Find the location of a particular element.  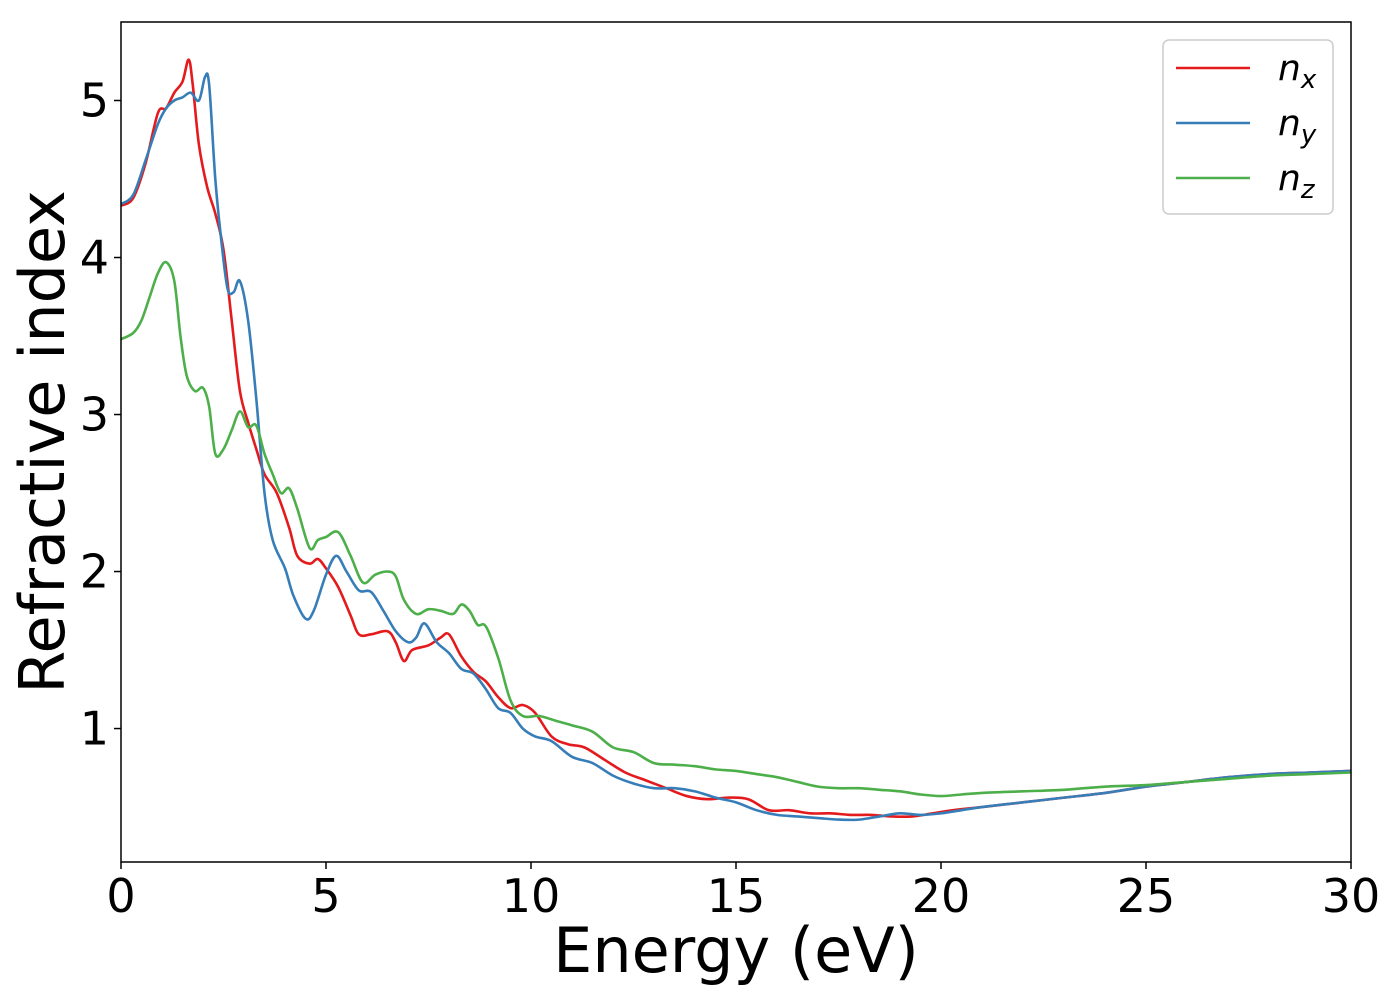

x-tick-label: 25 is located at coordinates (1146, 896).